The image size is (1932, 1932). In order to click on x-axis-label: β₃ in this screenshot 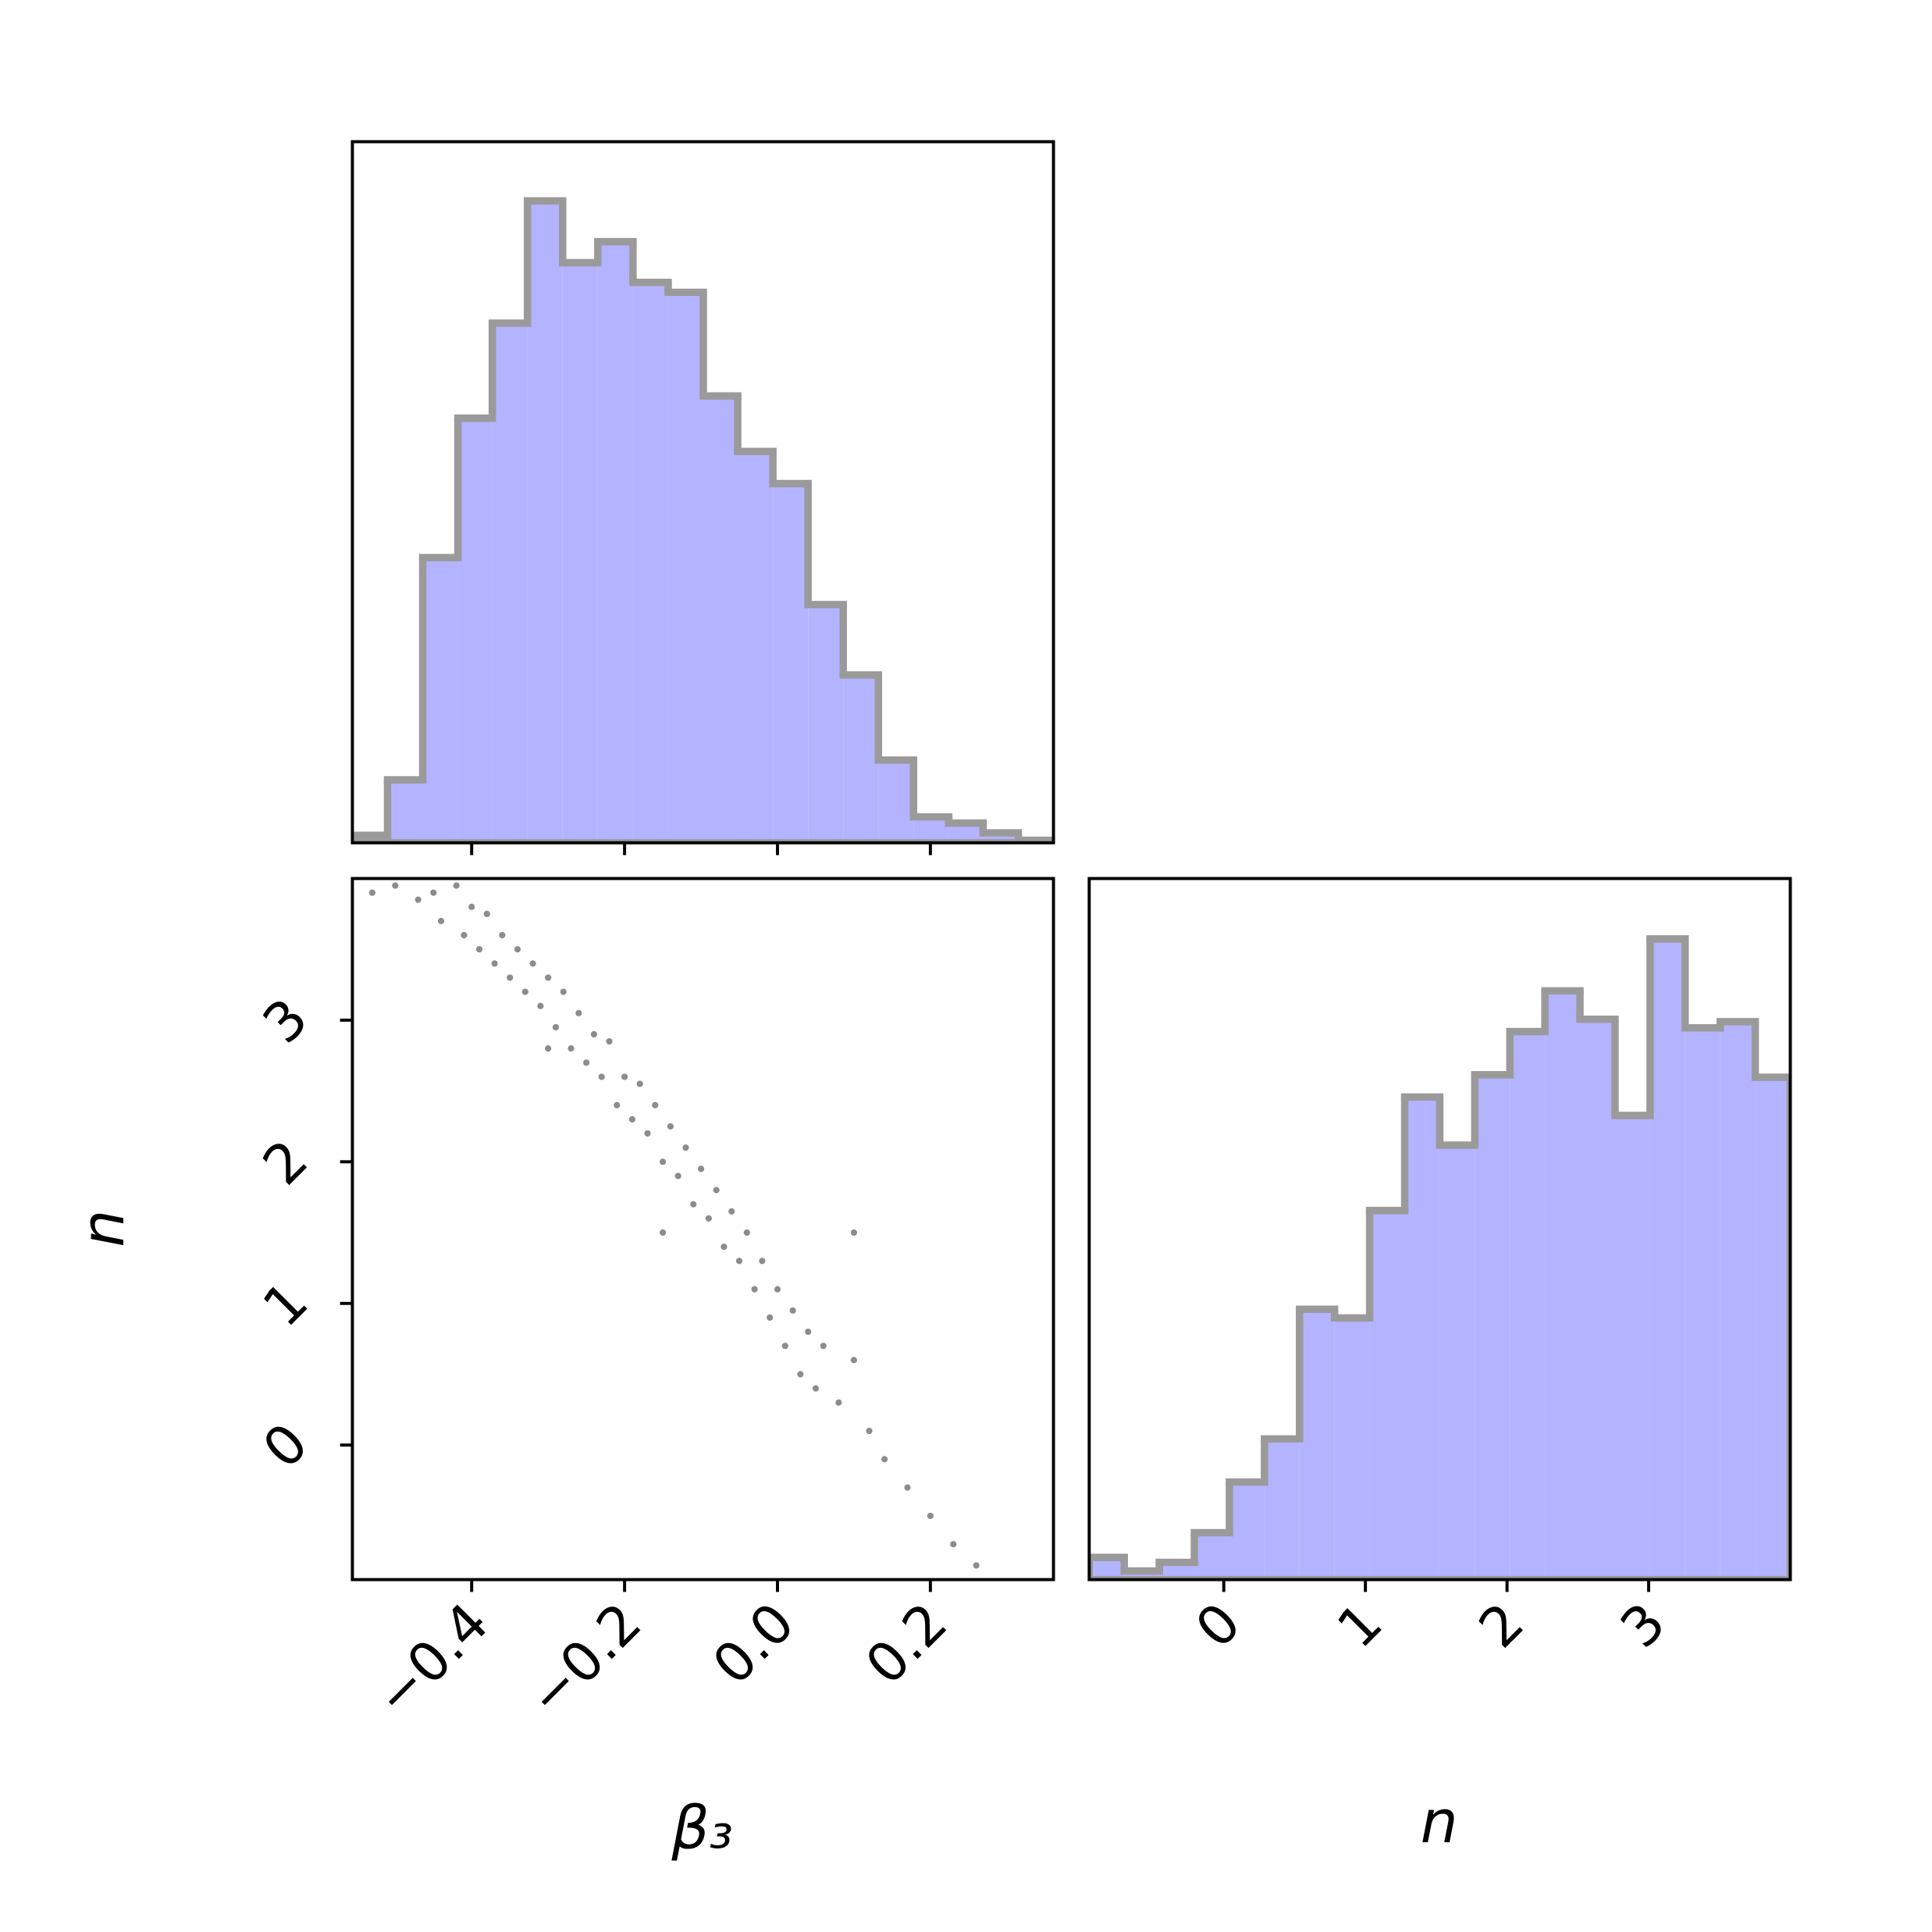, I will do `click(702, 1828)`.